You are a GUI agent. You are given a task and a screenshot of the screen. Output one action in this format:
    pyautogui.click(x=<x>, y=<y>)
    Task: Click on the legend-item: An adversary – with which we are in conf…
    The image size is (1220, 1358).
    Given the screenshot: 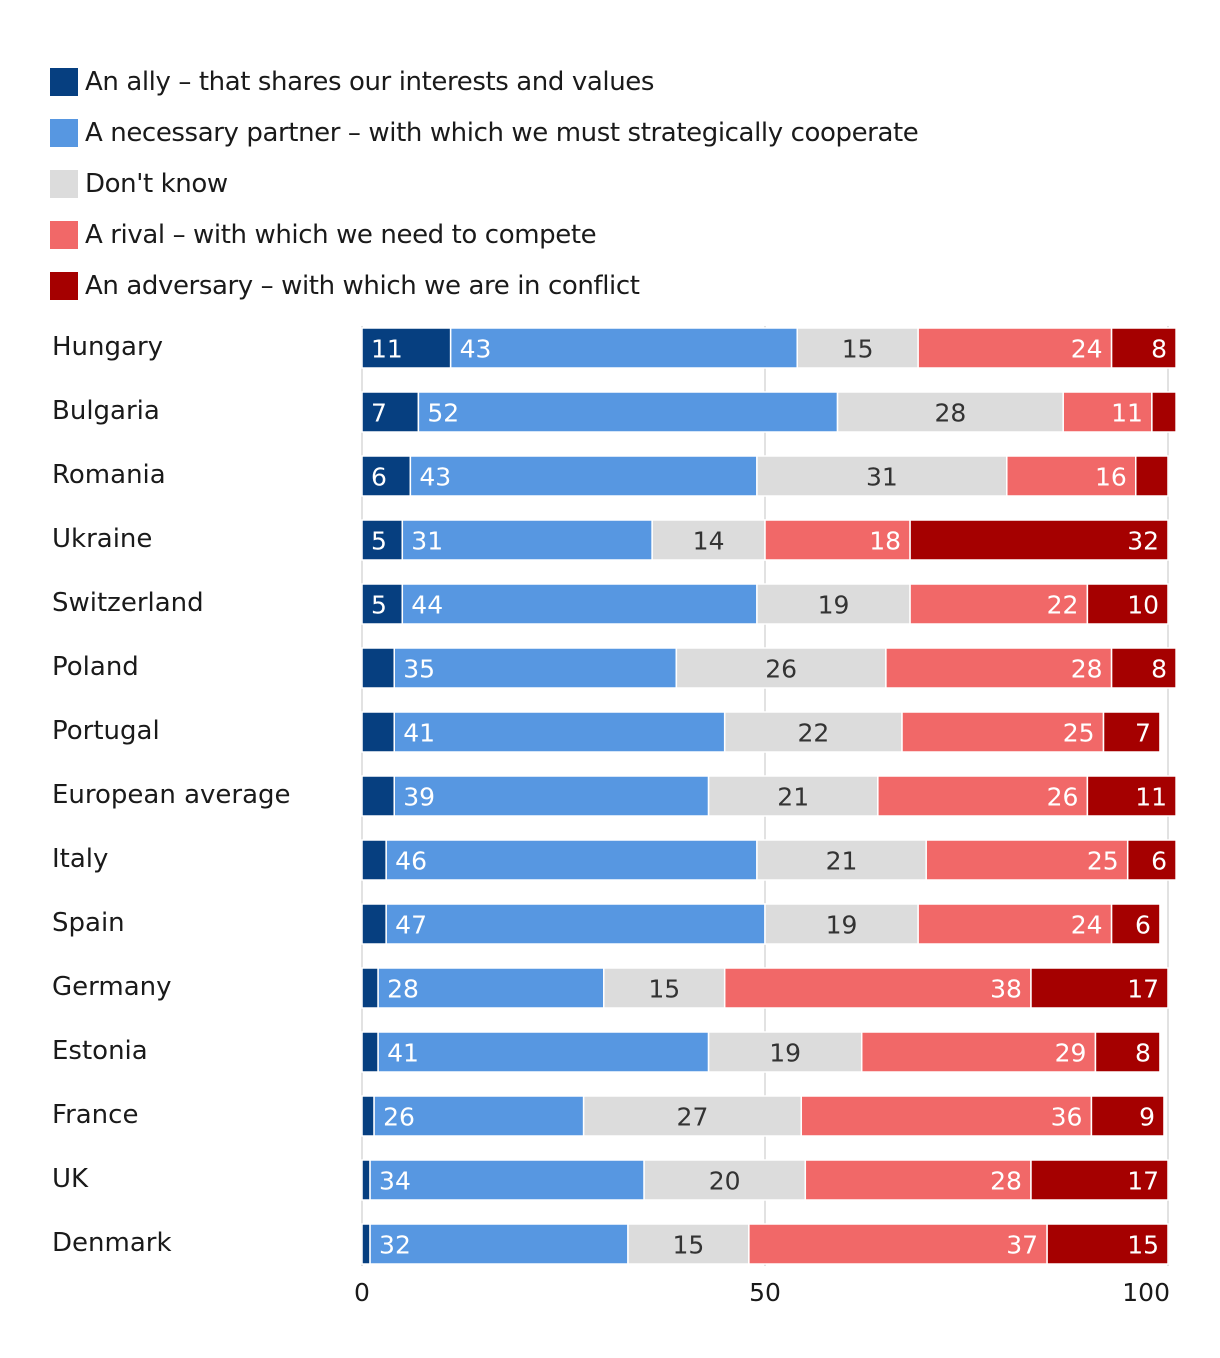 What is the action you would take?
    pyautogui.click(x=484, y=285)
    